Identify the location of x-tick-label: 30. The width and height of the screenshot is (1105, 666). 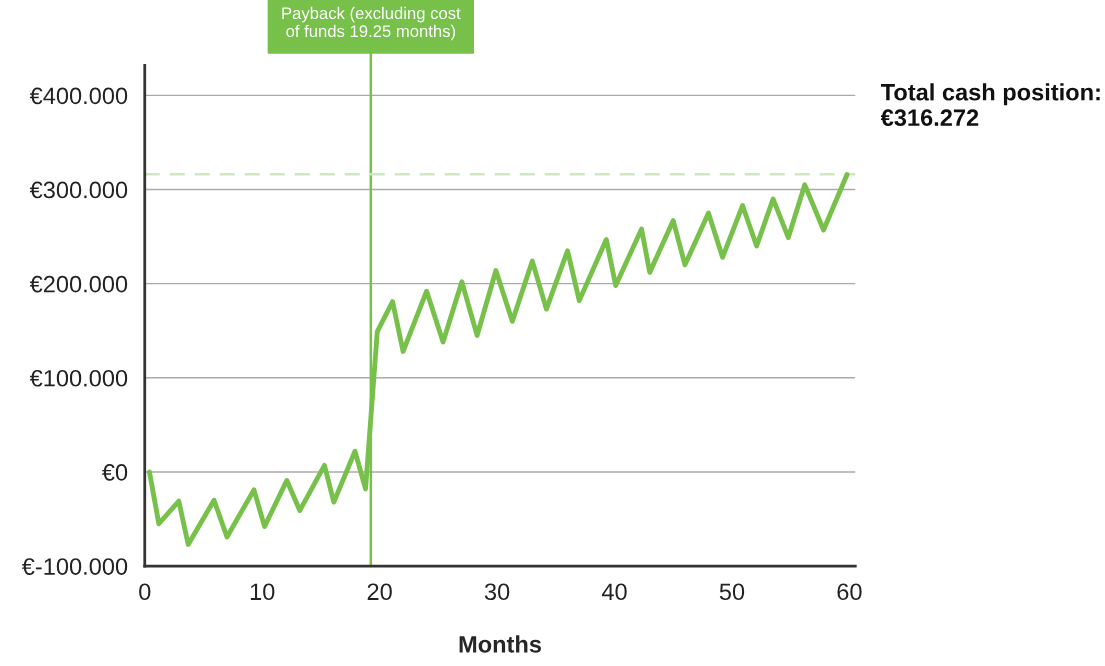
(497, 592).